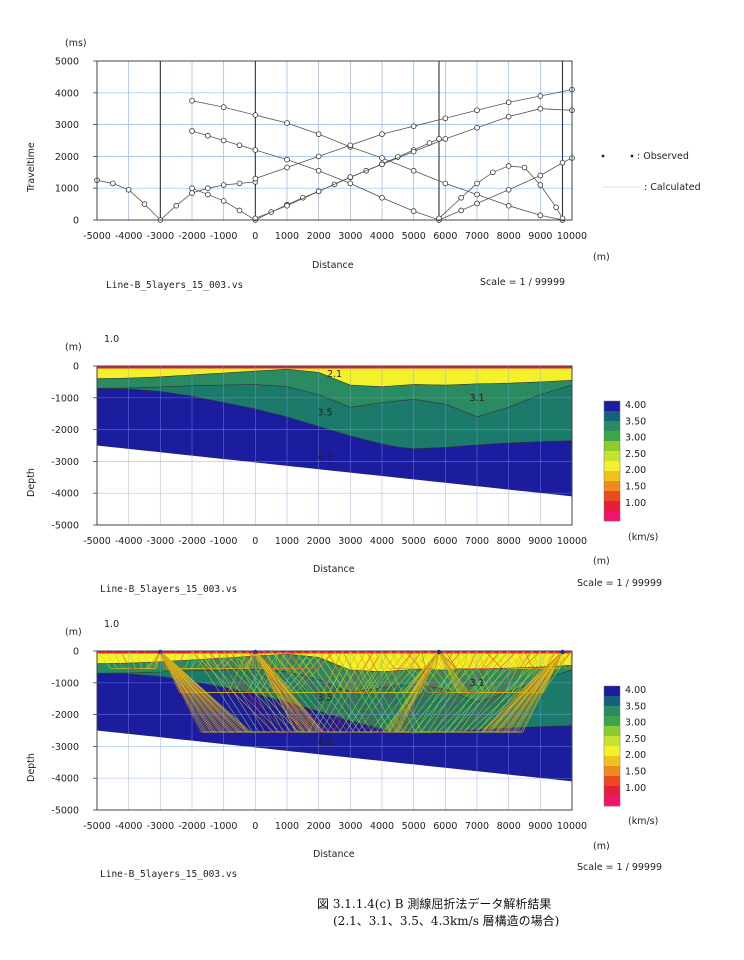  Describe the element at coordinates (334, 770) in the screenshot. I see `below-model-area` at that location.